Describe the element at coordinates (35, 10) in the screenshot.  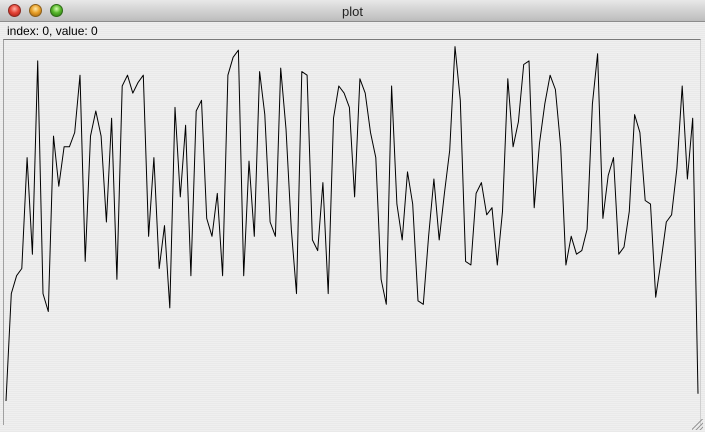
I see `minimize-icon` at that location.